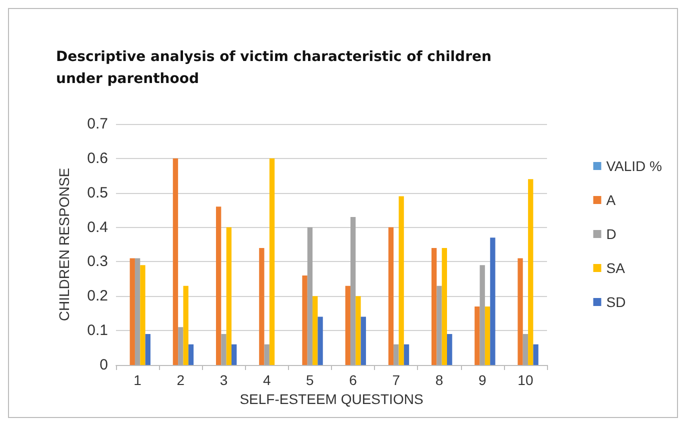  What do you see at coordinates (97, 193) in the screenshot?
I see `y-tick-label: 0.5` at bounding box center [97, 193].